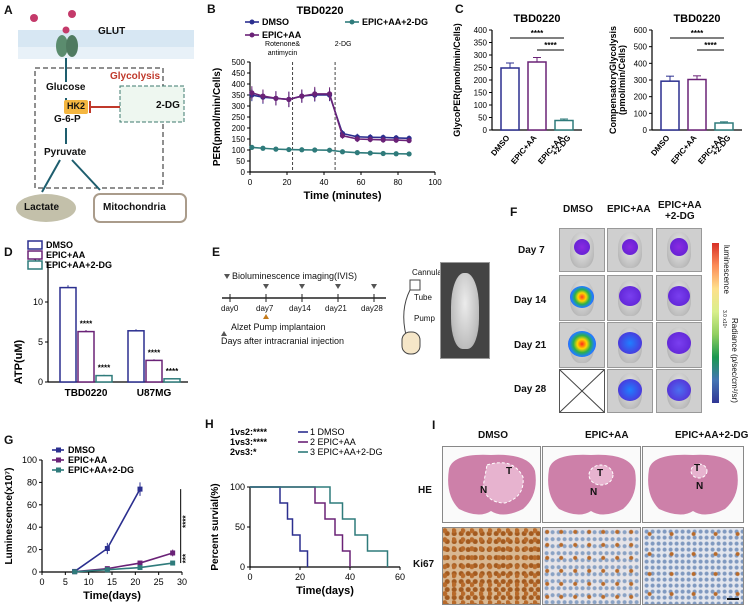 This screenshot has width=755, height=607. I want to click on category-label: U87MG, so click(154, 393).